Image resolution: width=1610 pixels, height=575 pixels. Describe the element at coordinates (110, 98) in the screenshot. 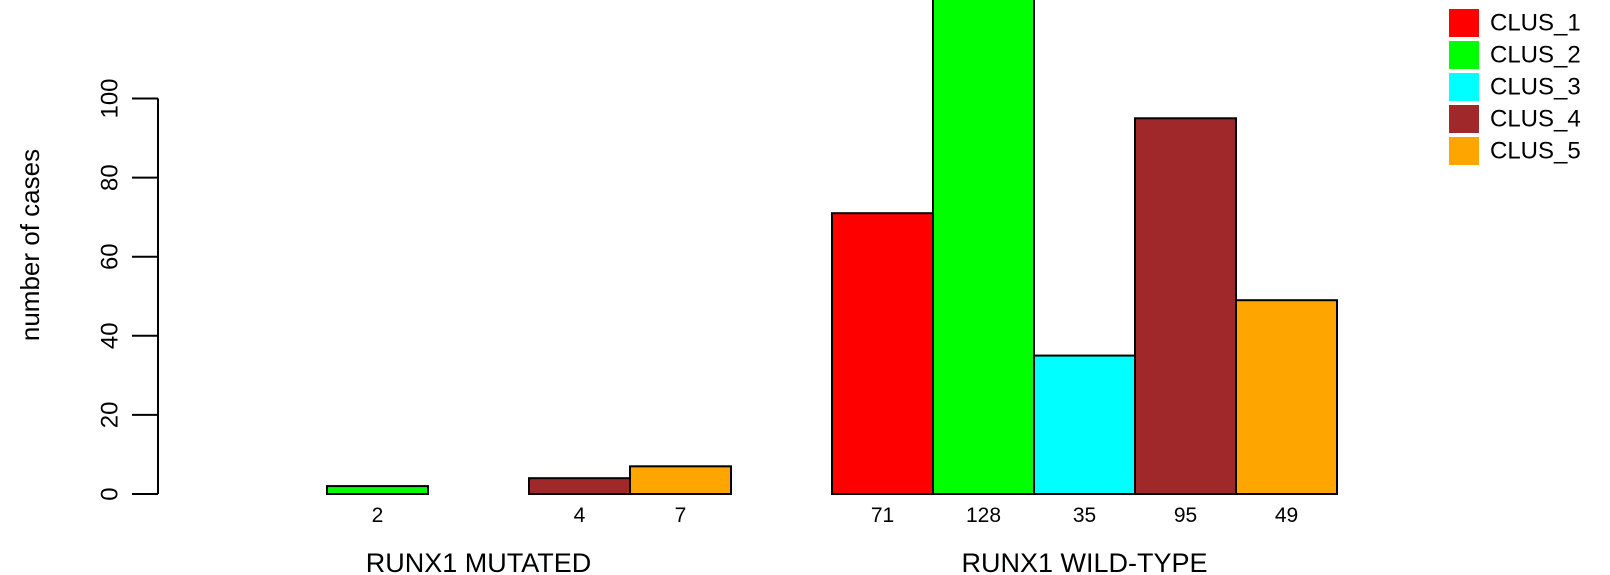

I see `y-tick-label: 100` at that location.